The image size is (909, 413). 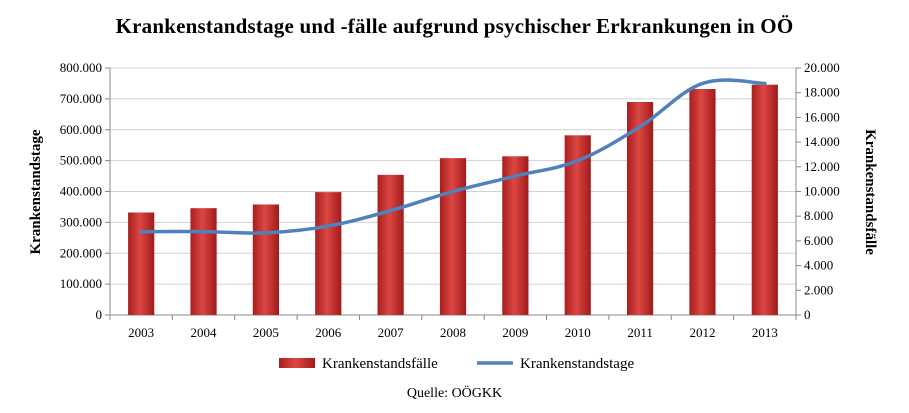 What do you see at coordinates (818, 215) in the screenshot?
I see `y-right-tick-label: 8.000` at bounding box center [818, 215].